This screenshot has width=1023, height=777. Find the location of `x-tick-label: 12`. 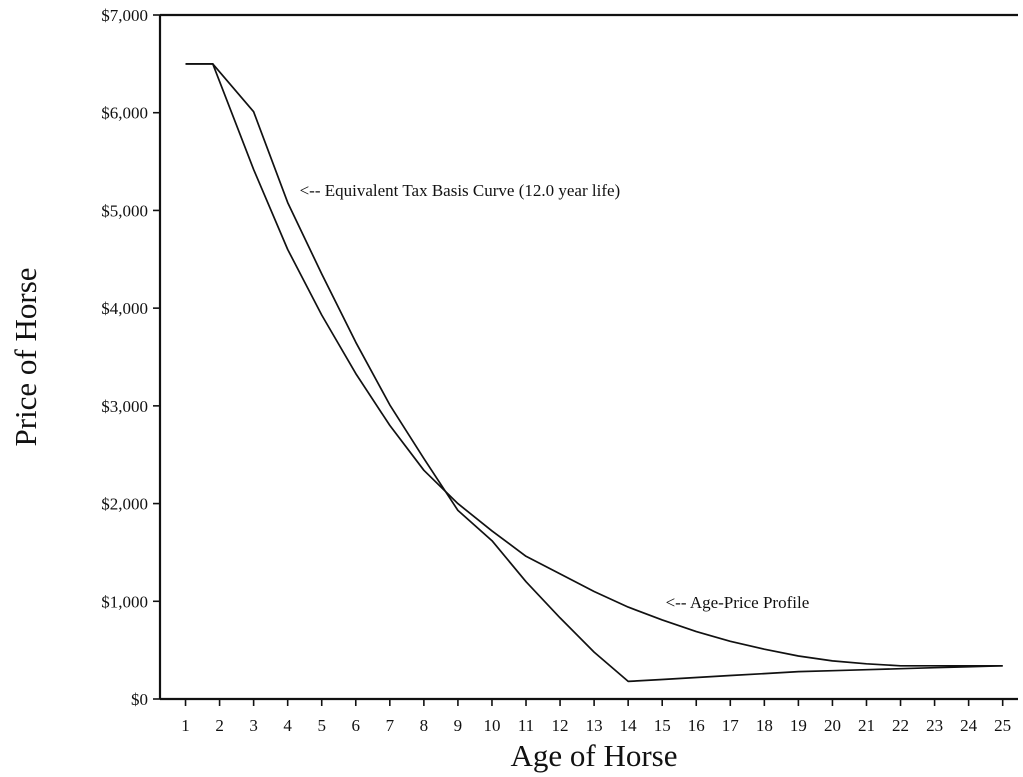

x-tick-label: 12 is located at coordinates (560, 725).